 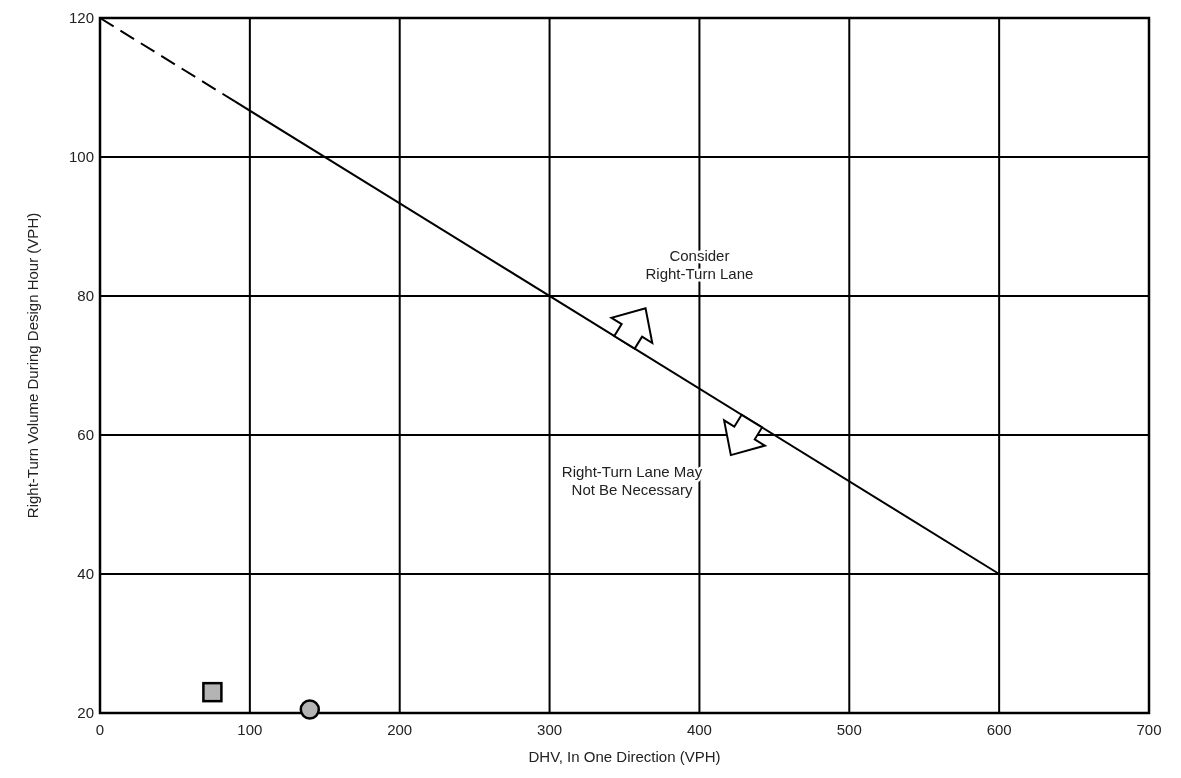 I want to click on y-tick-label: 20, so click(x=85, y=712).